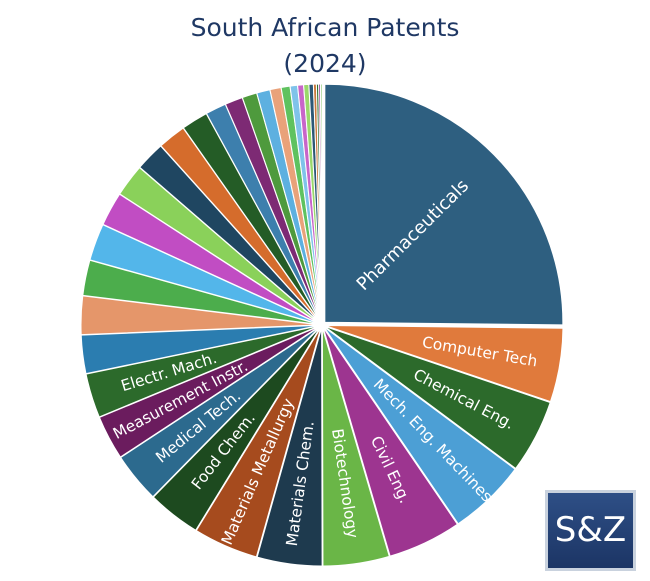 This screenshot has height=581, width=650. I want to click on sz-logo: S&Z, so click(590, 530).